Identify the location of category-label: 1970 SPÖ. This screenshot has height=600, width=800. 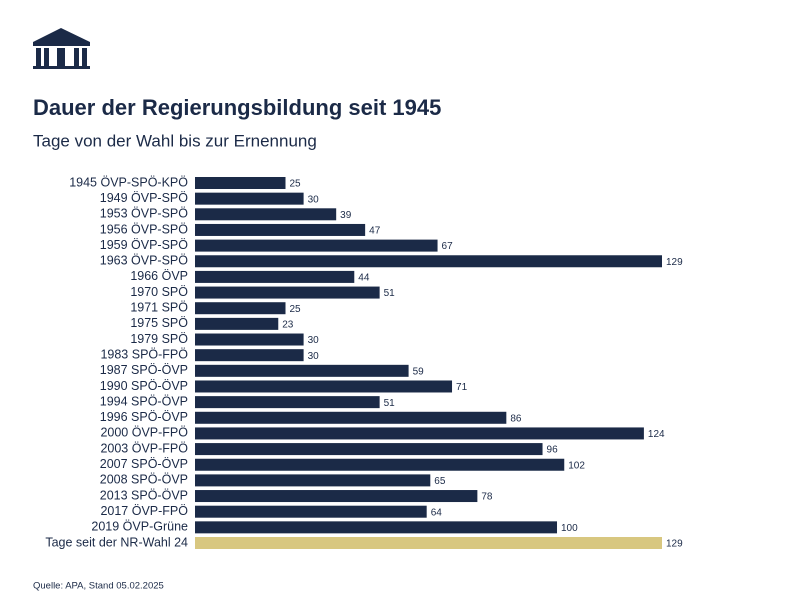
(159, 292).